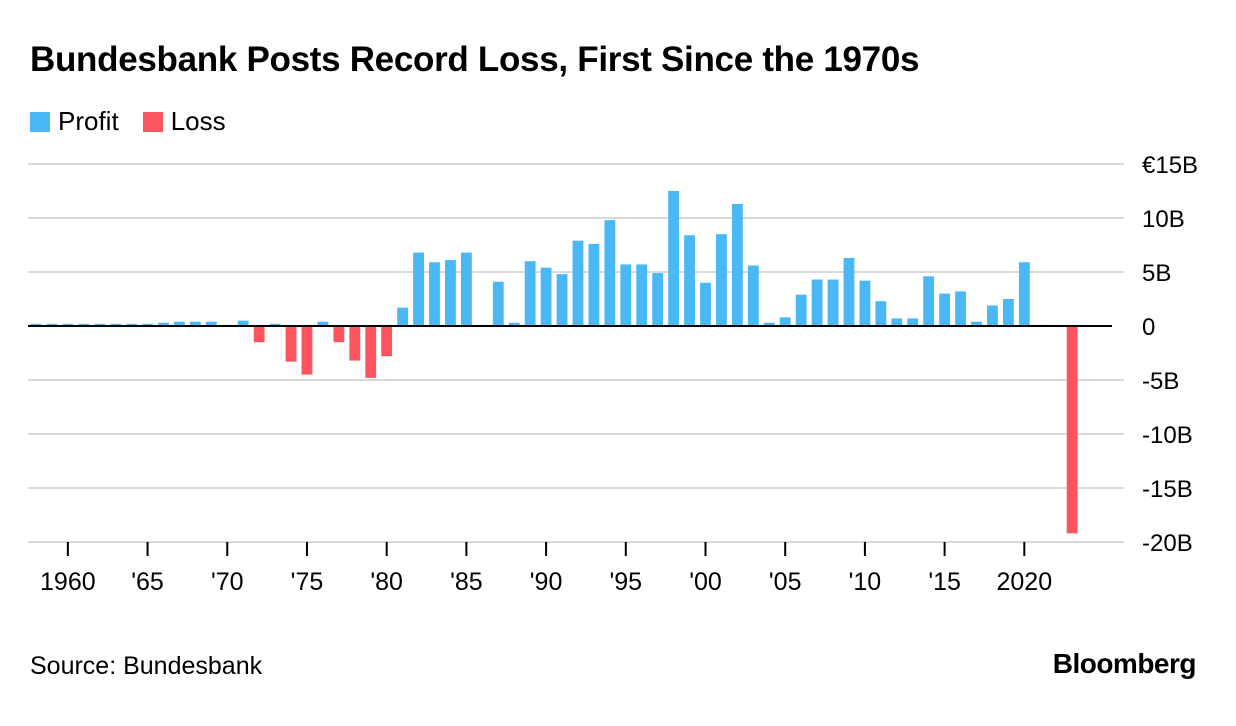 This screenshot has width=1236, height=726. Describe the element at coordinates (1160, 381) in the screenshot. I see `y-tick-label: -5B` at that location.